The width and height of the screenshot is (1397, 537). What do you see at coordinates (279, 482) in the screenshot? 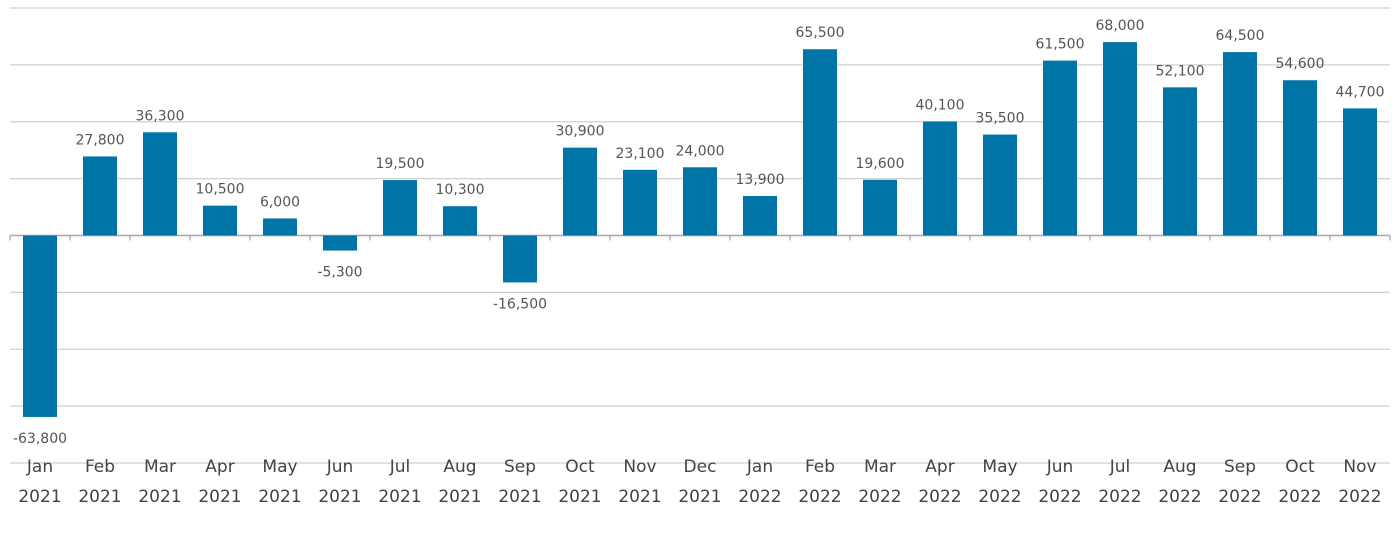
I see `x-tick-label: May 2021` at bounding box center [279, 482].